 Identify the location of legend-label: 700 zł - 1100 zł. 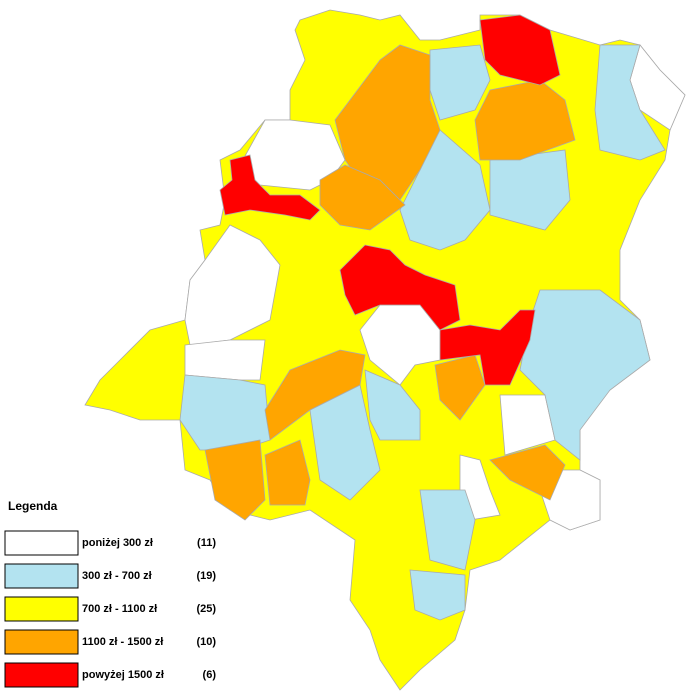
(119, 609).